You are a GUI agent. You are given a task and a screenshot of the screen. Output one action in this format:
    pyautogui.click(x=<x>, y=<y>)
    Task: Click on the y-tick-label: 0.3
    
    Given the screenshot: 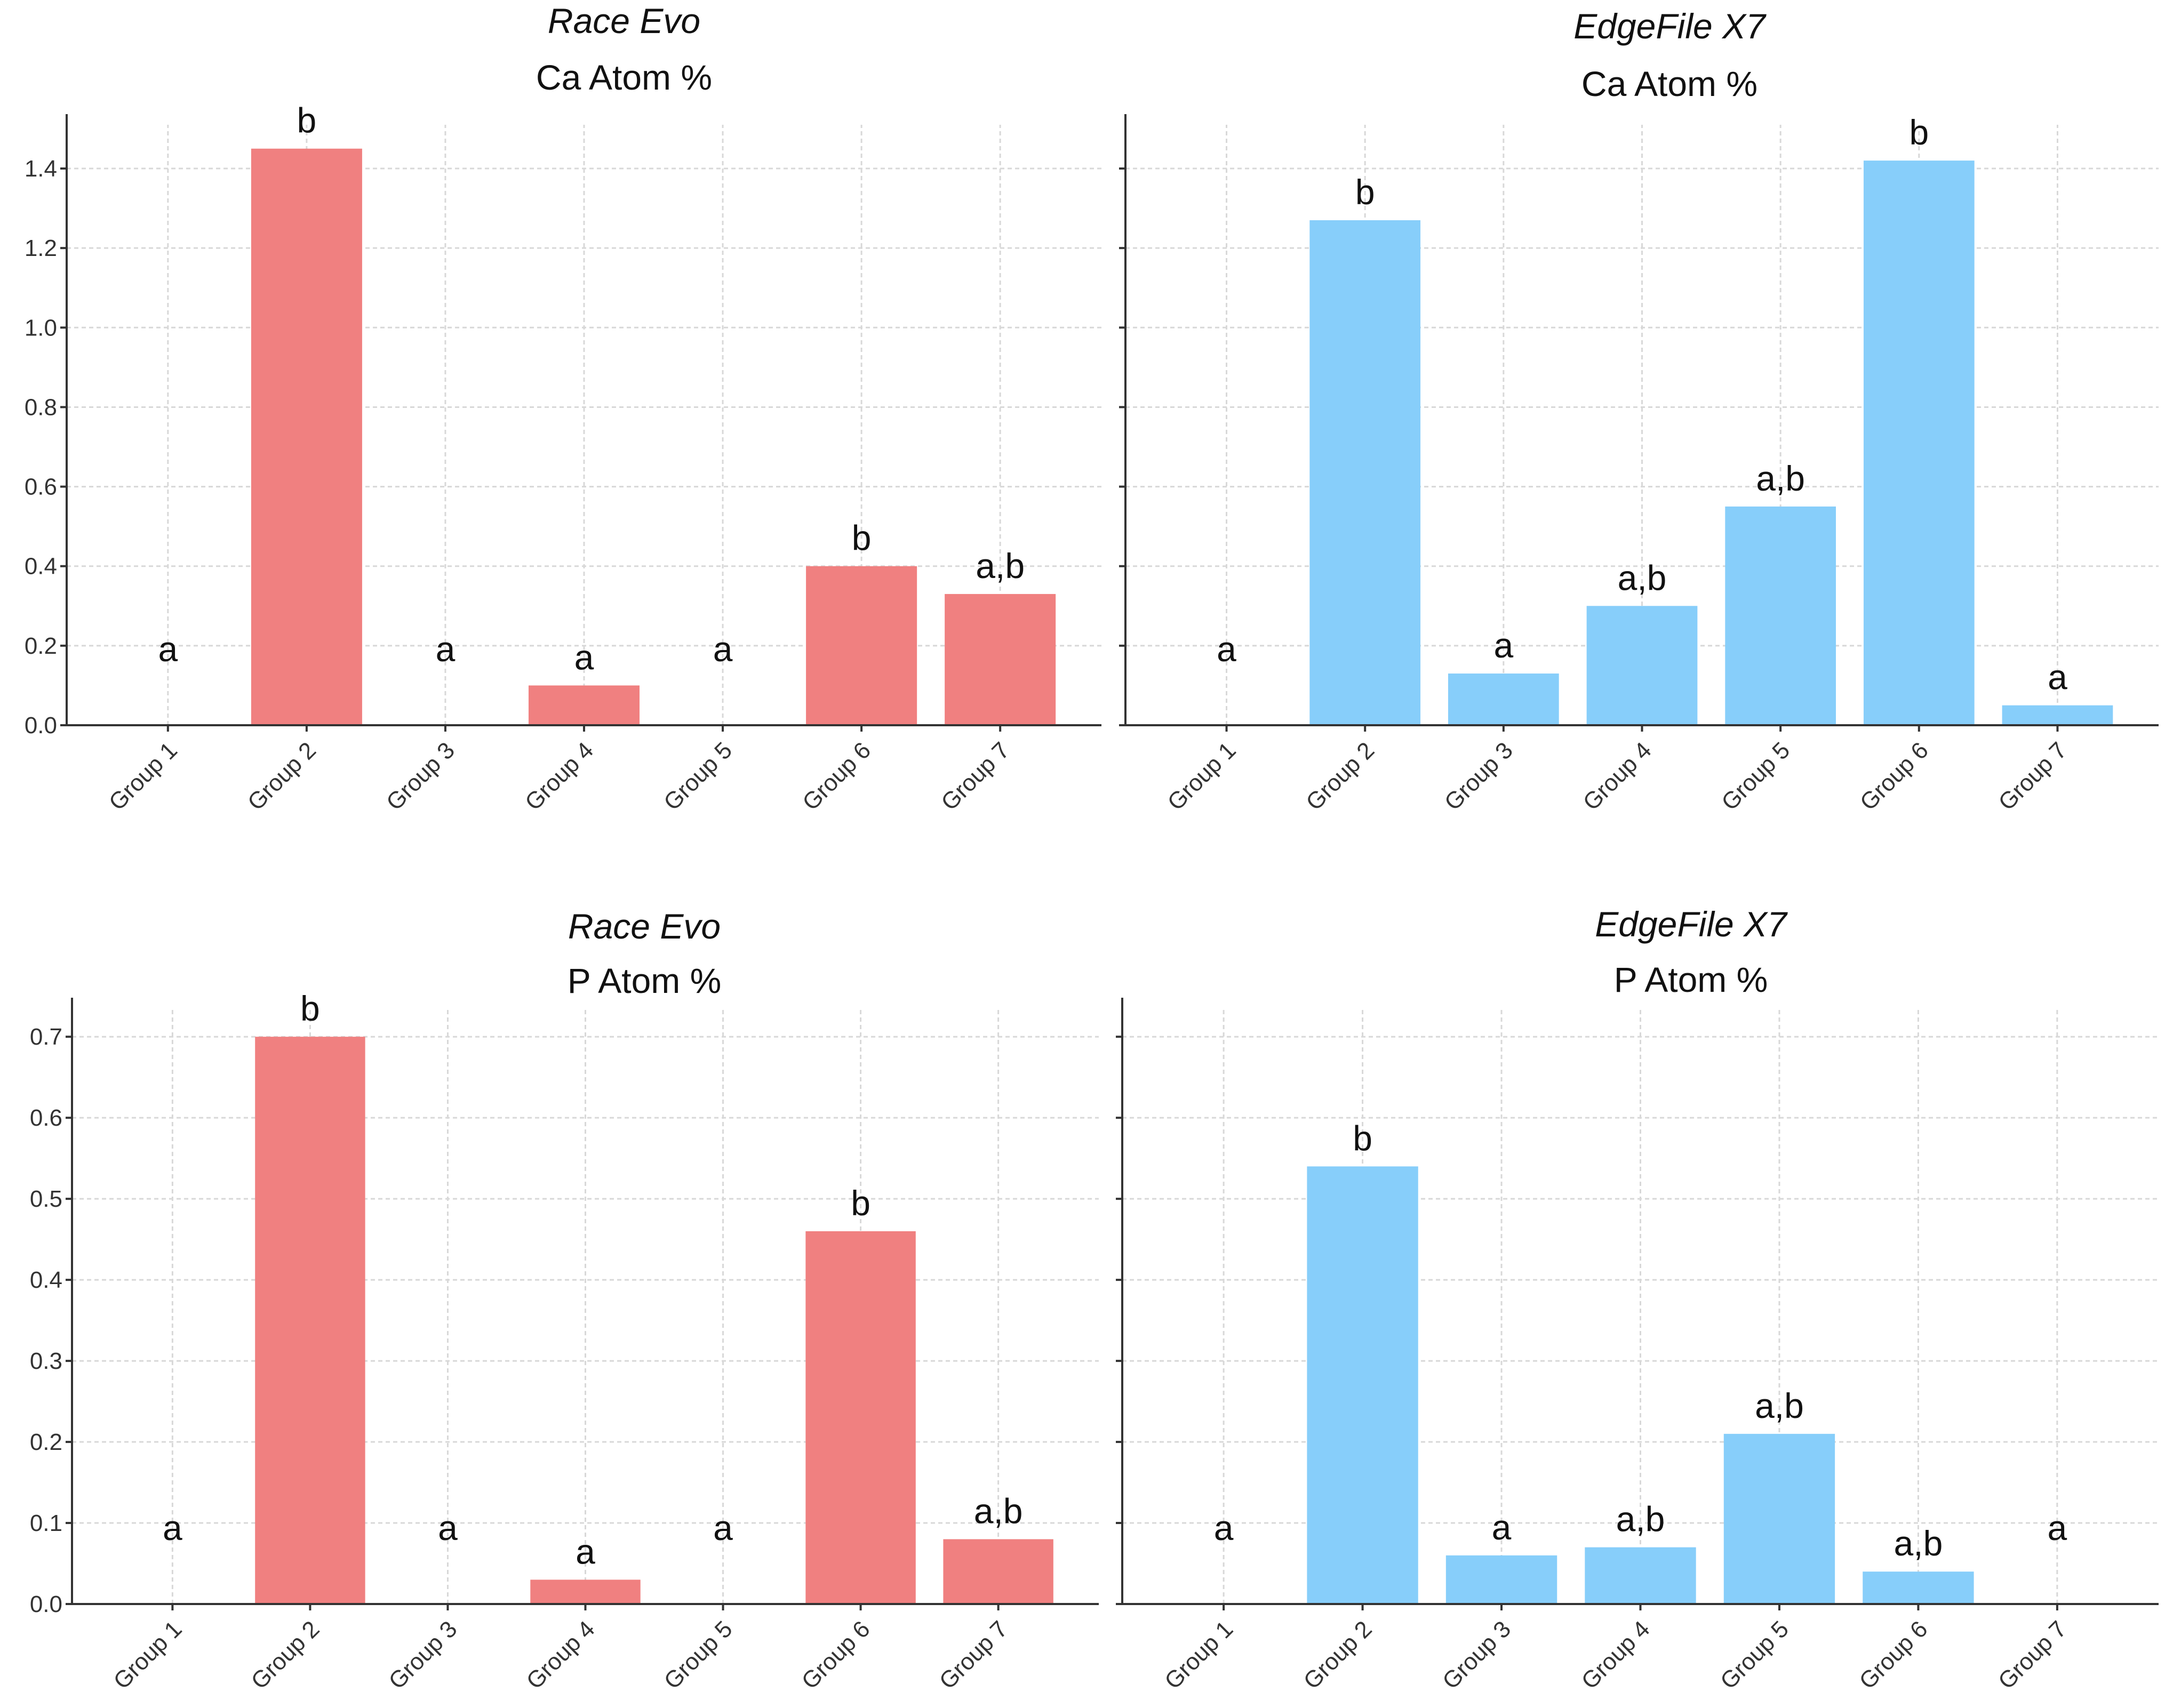 What is the action you would take?
    pyautogui.click(x=46, y=1361)
    